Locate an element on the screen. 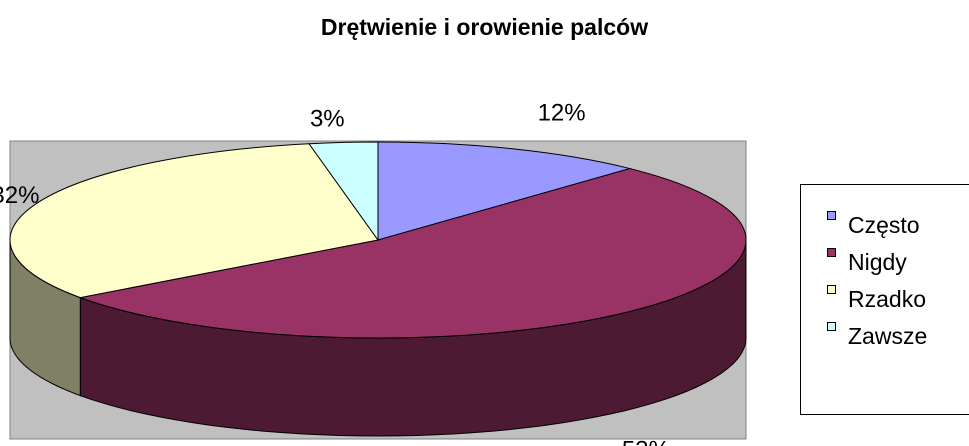  pie-slice-czesto is located at coordinates (504, 191).